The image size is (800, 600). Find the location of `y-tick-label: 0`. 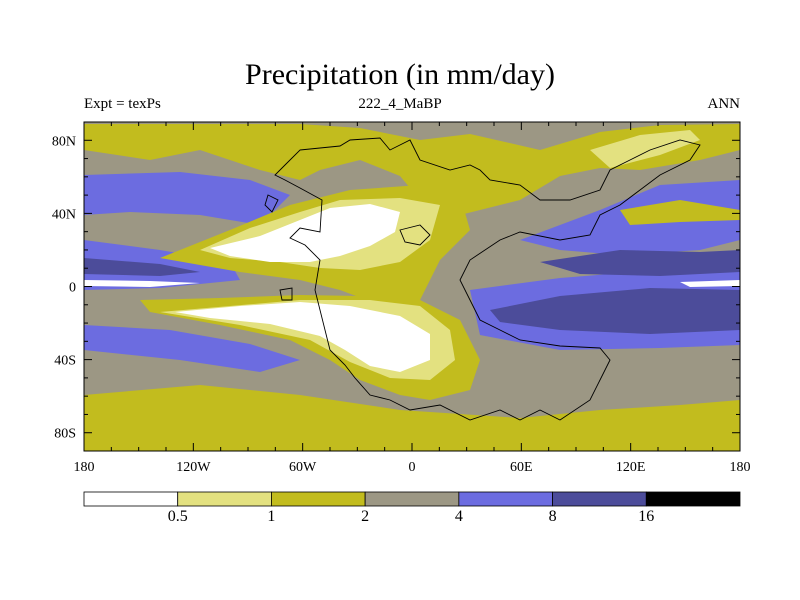

y-tick-label: 0 is located at coordinates (72, 288).